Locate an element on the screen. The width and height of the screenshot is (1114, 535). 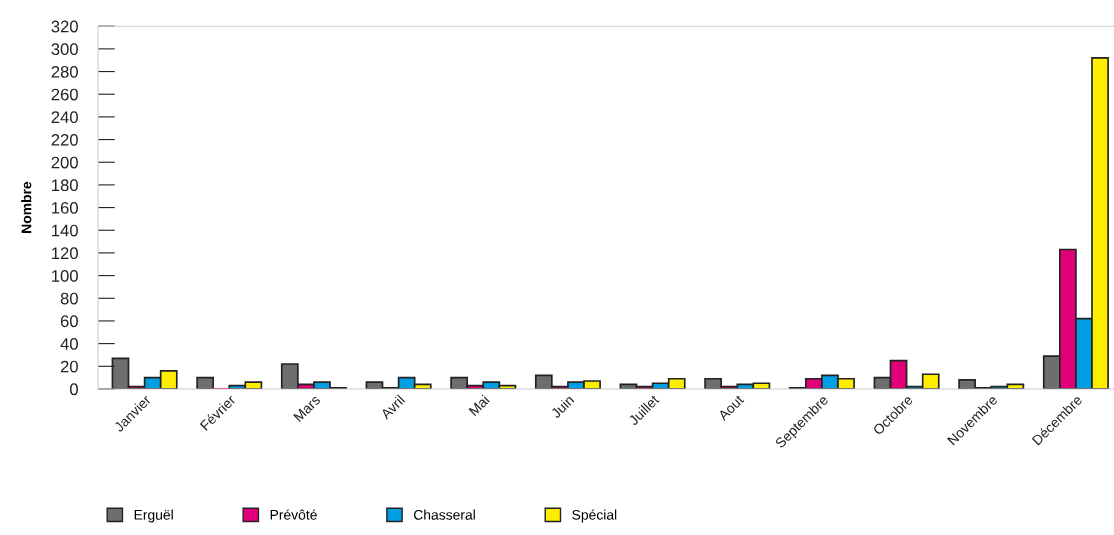
y-tick-label: 260 is located at coordinates (64, 94).